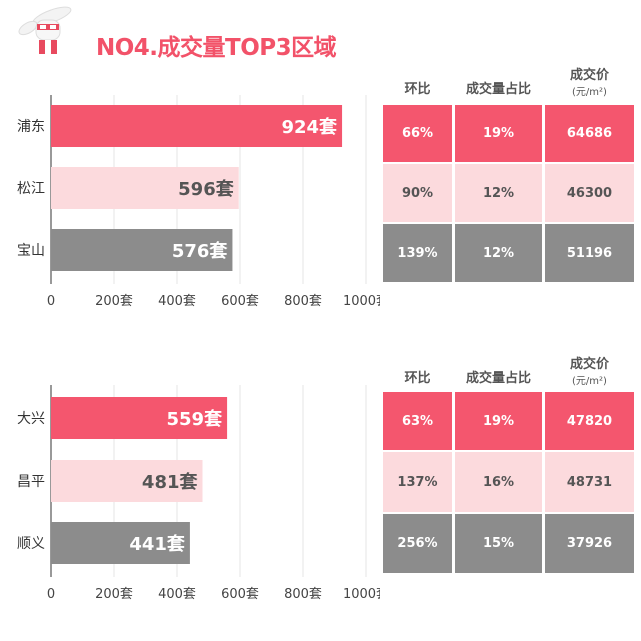  I want to click on table-cell: 37926, so click(589, 543).